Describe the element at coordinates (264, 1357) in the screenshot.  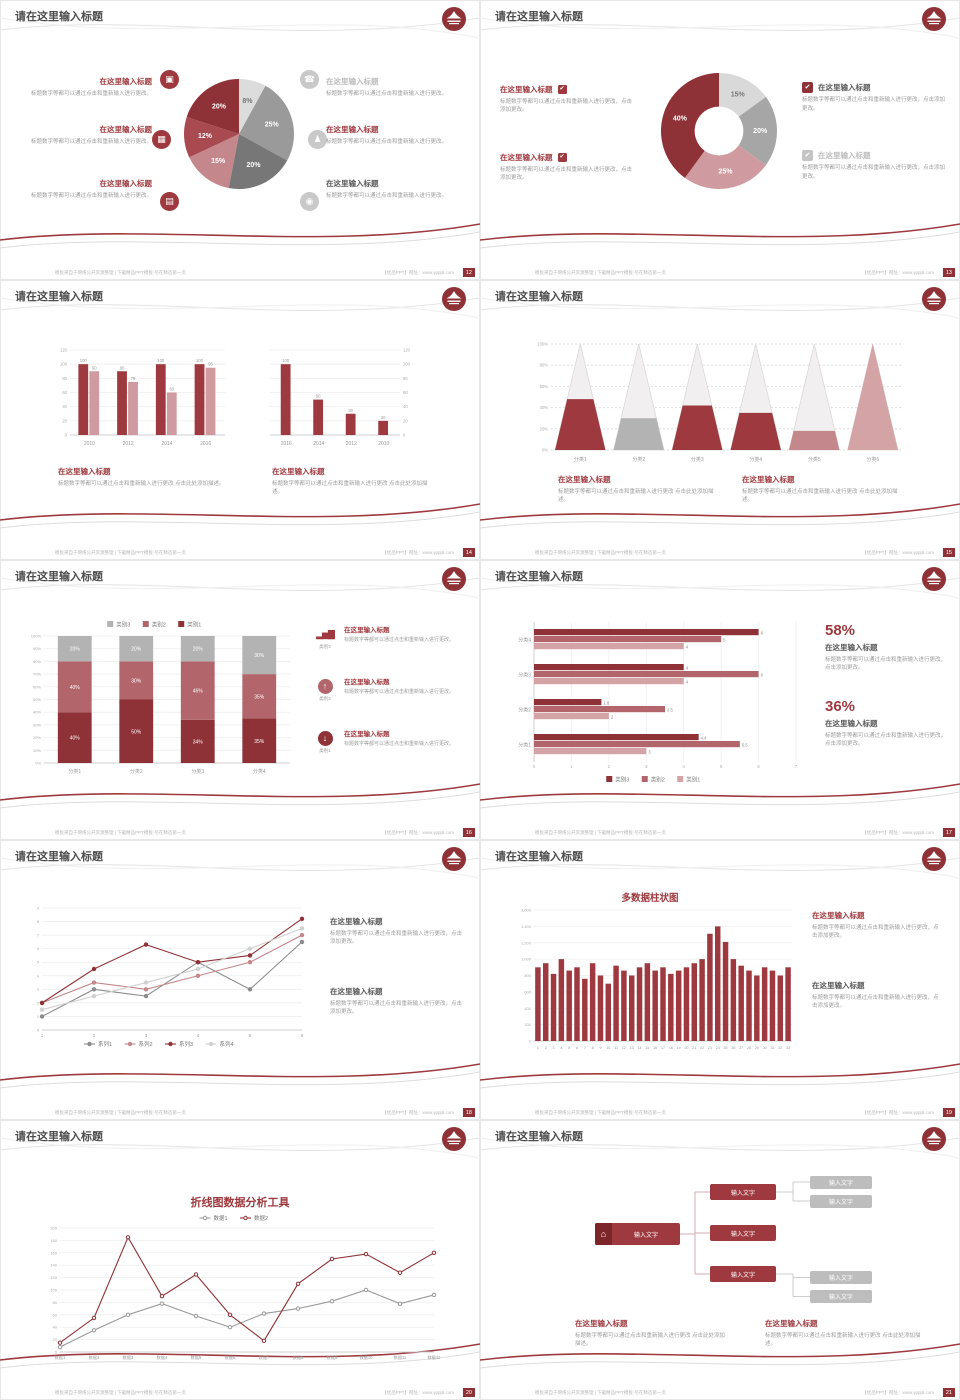
I see `svg-text: 数据7` at that location.